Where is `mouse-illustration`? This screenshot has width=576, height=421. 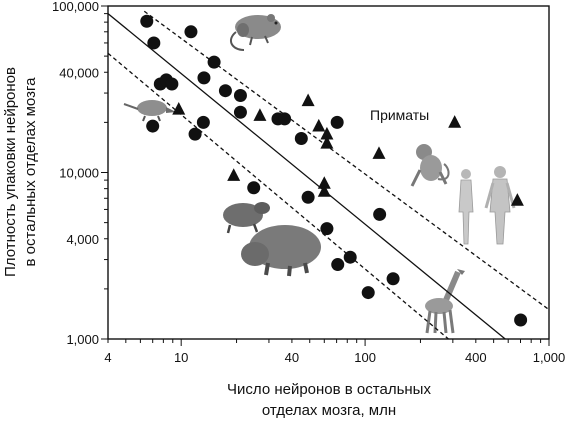
mouse-illustration is located at coordinates (255, 32).